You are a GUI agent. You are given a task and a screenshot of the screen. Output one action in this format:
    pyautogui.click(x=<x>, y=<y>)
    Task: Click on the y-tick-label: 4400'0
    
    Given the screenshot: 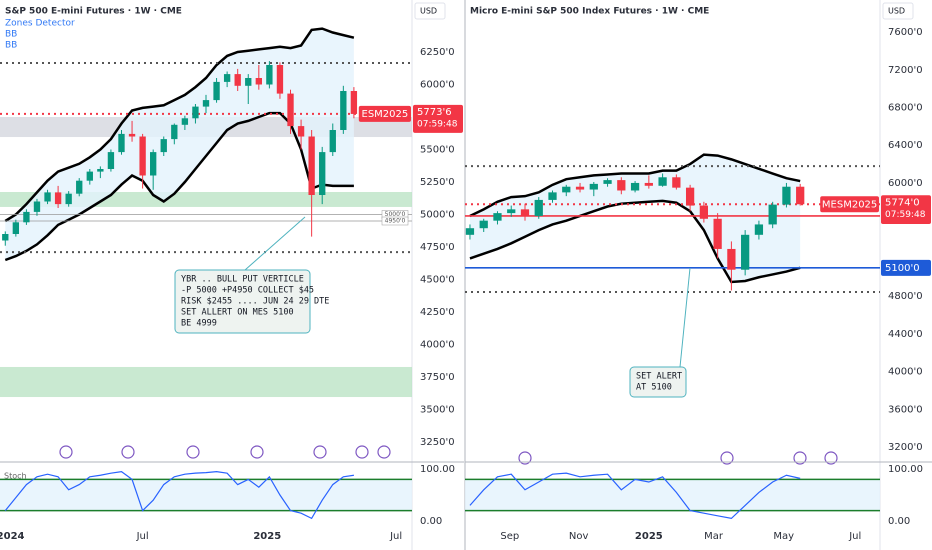 What is the action you would take?
    pyautogui.click(x=905, y=334)
    